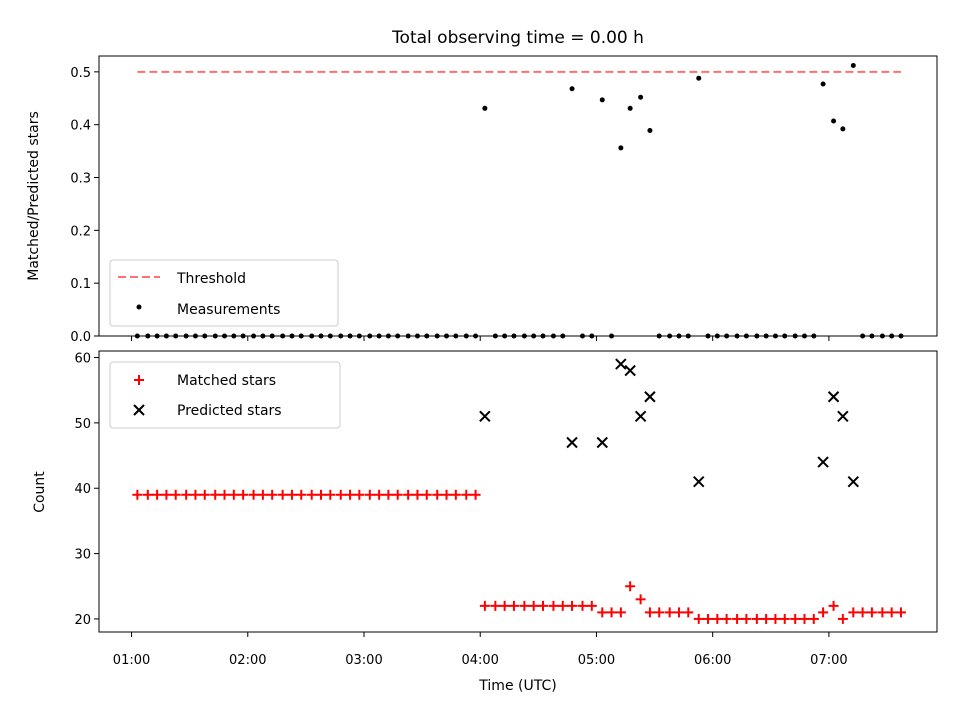  What do you see at coordinates (82, 620) in the screenshot?
I see `bottom-y-tick-label: 20` at bounding box center [82, 620].